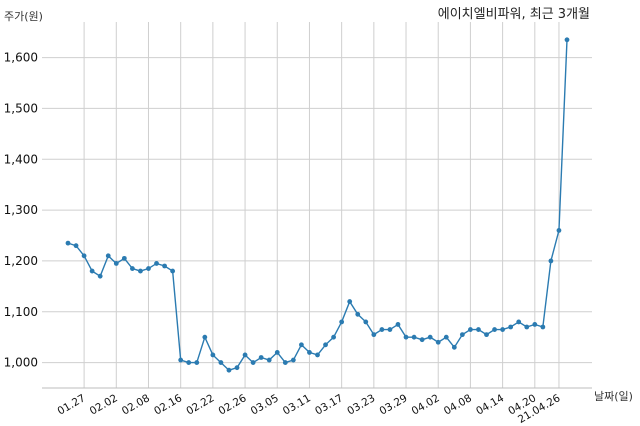 The image size is (640, 426). Describe the element at coordinates (233, 405) in the screenshot. I see `x-tick-label: 02.26` at that location.